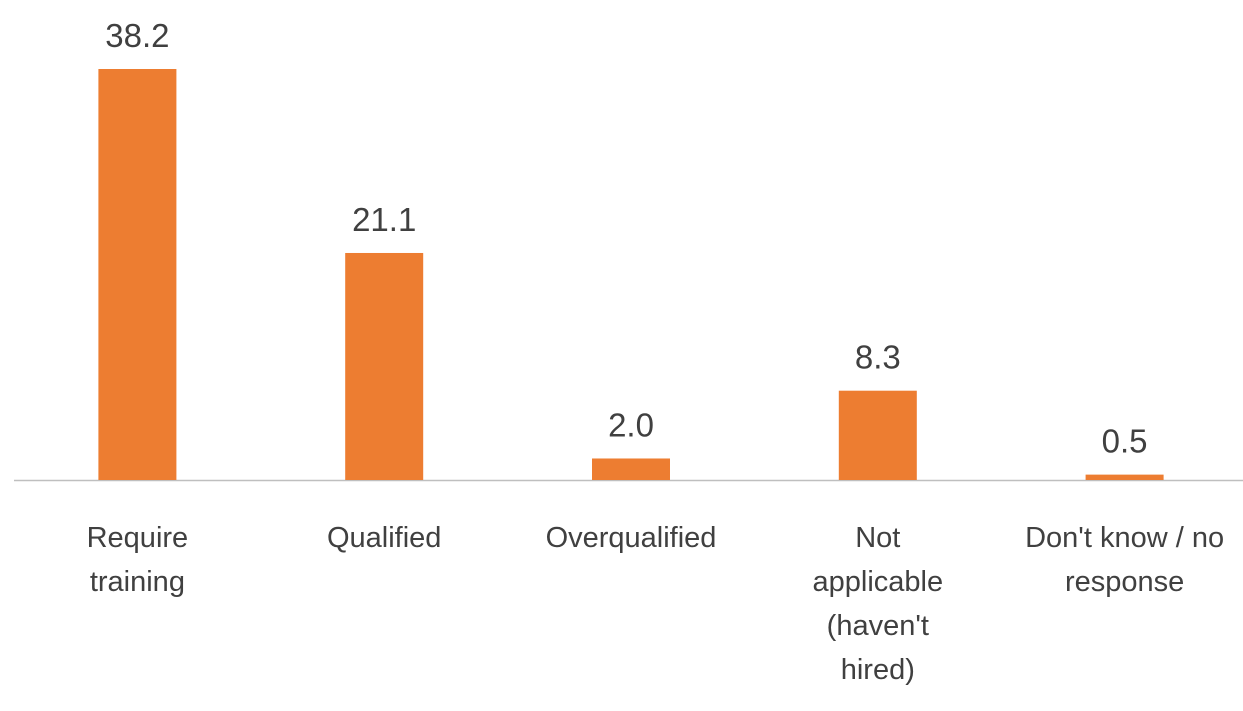 The width and height of the screenshot is (1243, 711). What do you see at coordinates (1125, 441) in the screenshot?
I see `value-label: 0.5` at bounding box center [1125, 441].